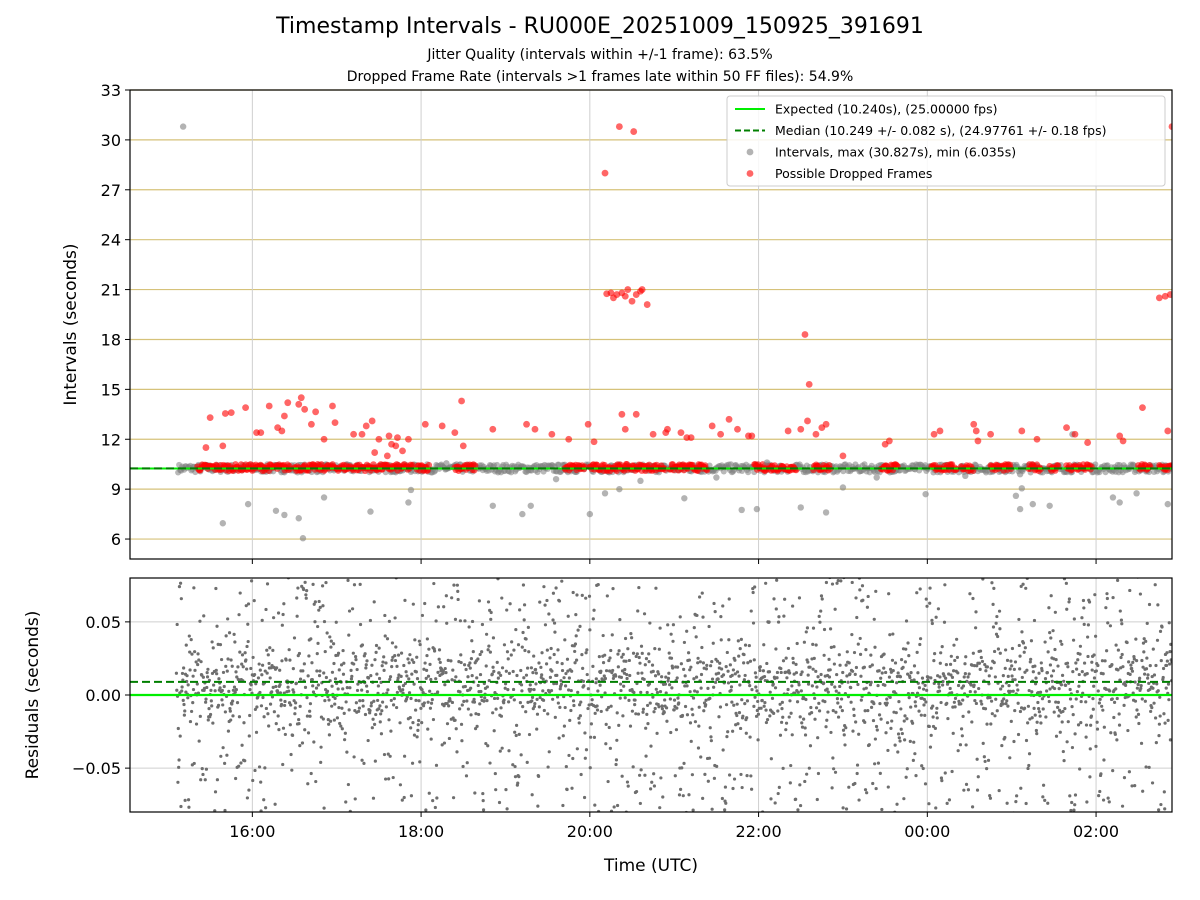  I want to click on interval-outlier-point, so click(408, 502).